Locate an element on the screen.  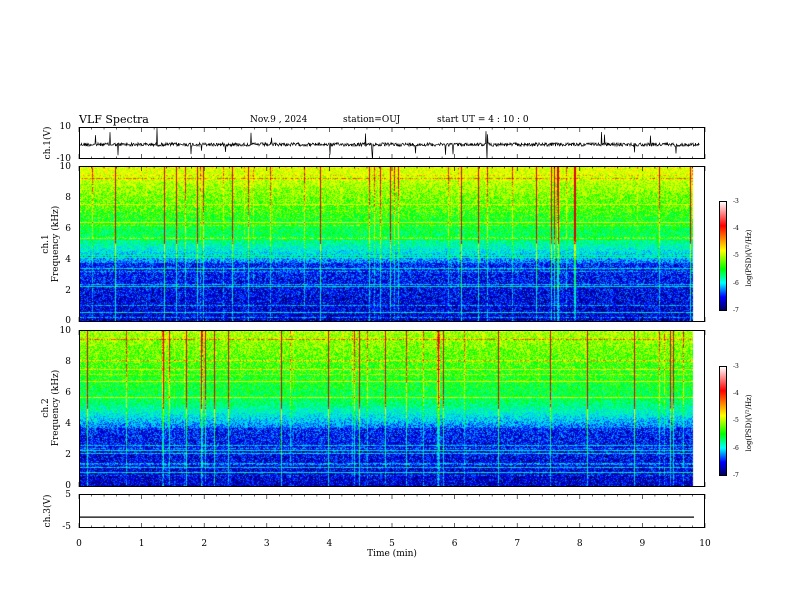
ch1-cbar-tick-m4: -4 is located at coordinates (736, 228).